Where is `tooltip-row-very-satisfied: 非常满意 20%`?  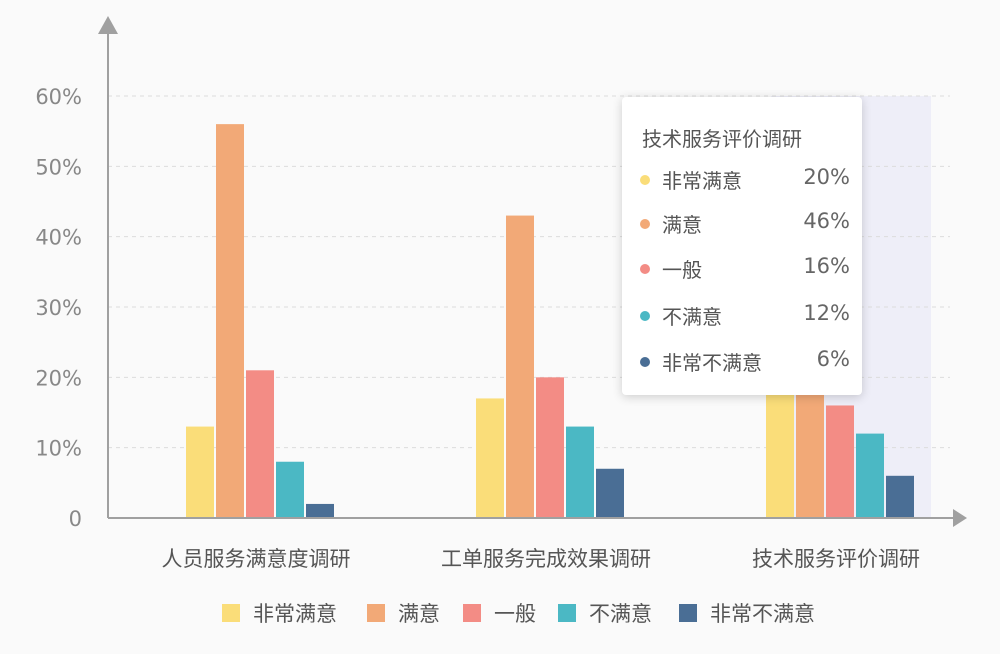 tooltip-row-very-satisfied: 非常满意 20% is located at coordinates (745, 180).